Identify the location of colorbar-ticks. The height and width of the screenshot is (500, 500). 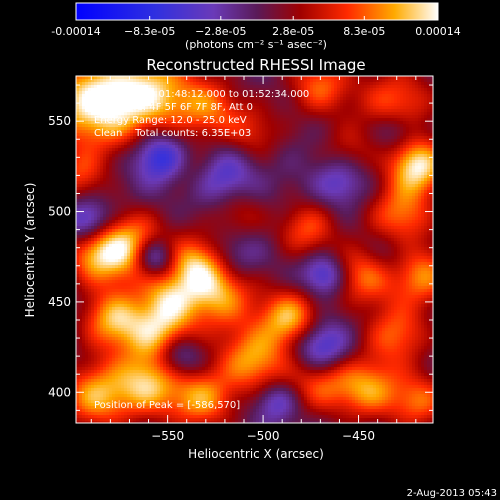
(257, 18).